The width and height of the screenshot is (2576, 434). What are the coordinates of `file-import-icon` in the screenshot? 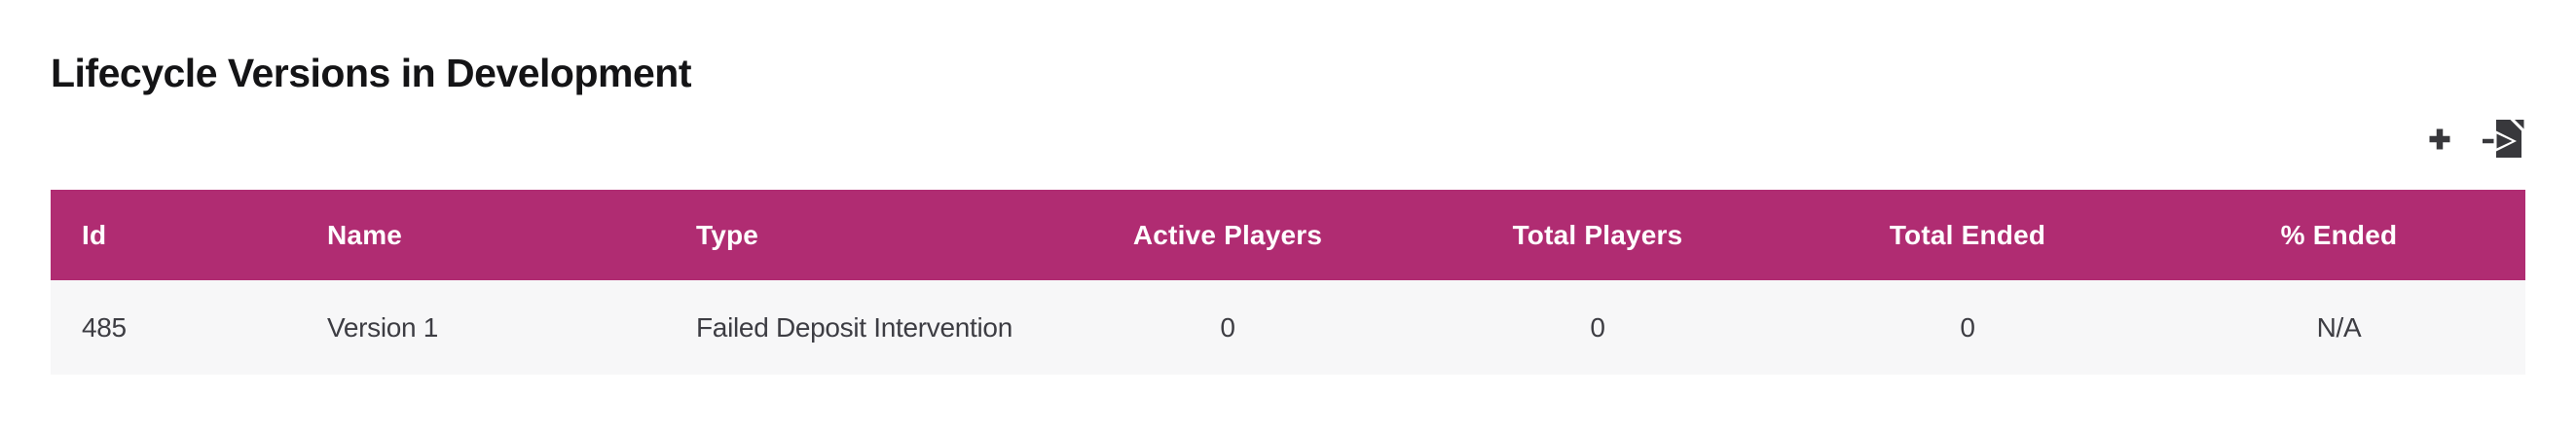 It's located at (2503, 139).